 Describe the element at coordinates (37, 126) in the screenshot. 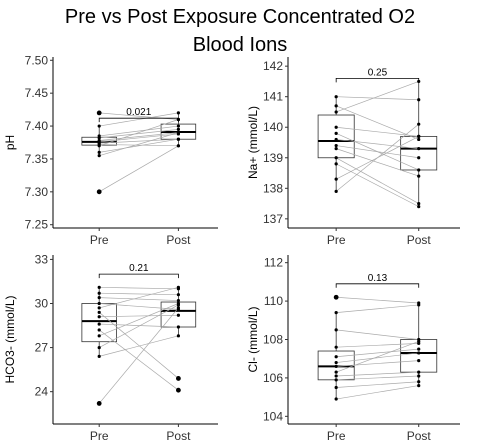

I see `y-tick-label: 7.40` at that location.